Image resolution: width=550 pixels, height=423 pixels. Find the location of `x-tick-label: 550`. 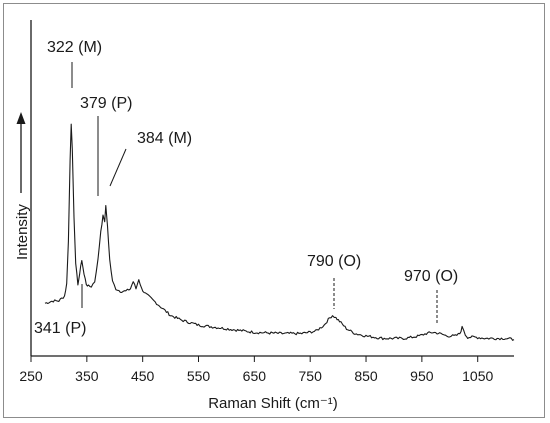

x-tick-label: 550 is located at coordinates (199, 376).